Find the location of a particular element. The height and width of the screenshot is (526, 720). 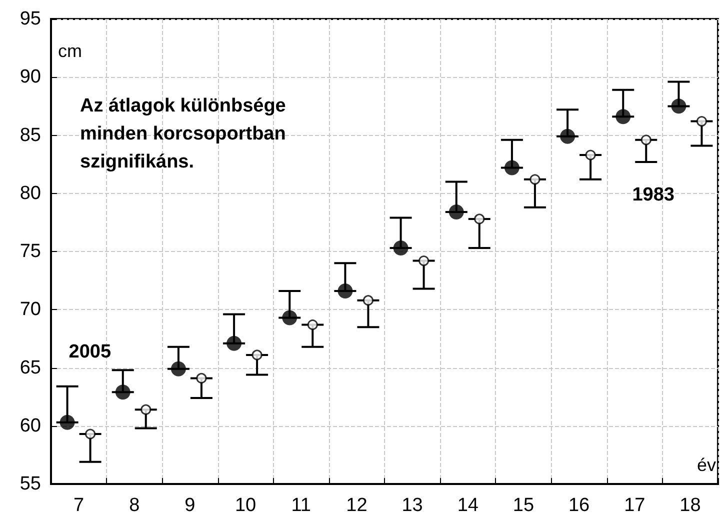

x-tick-label: 11 is located at coordinates (301, 505).